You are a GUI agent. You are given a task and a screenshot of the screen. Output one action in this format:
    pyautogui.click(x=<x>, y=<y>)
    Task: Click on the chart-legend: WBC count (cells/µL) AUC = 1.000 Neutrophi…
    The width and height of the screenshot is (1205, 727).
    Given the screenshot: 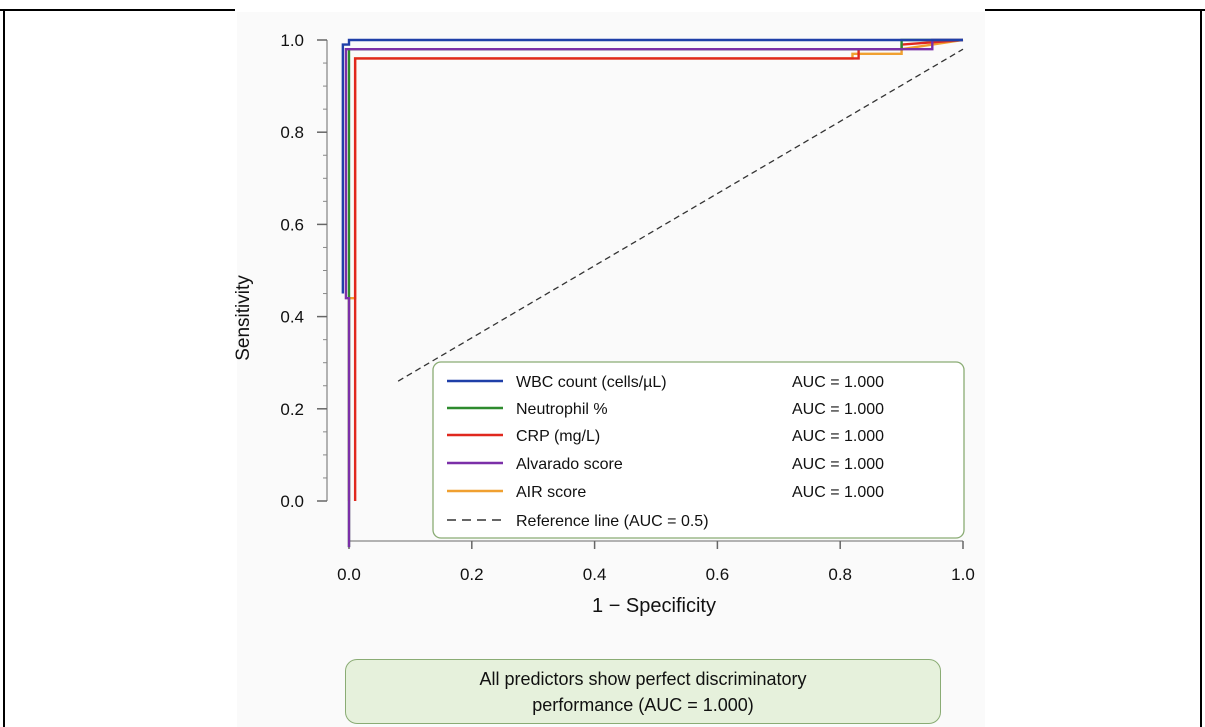 What is the action you would take?
    pyautogui.click(x=698, y=450)
    